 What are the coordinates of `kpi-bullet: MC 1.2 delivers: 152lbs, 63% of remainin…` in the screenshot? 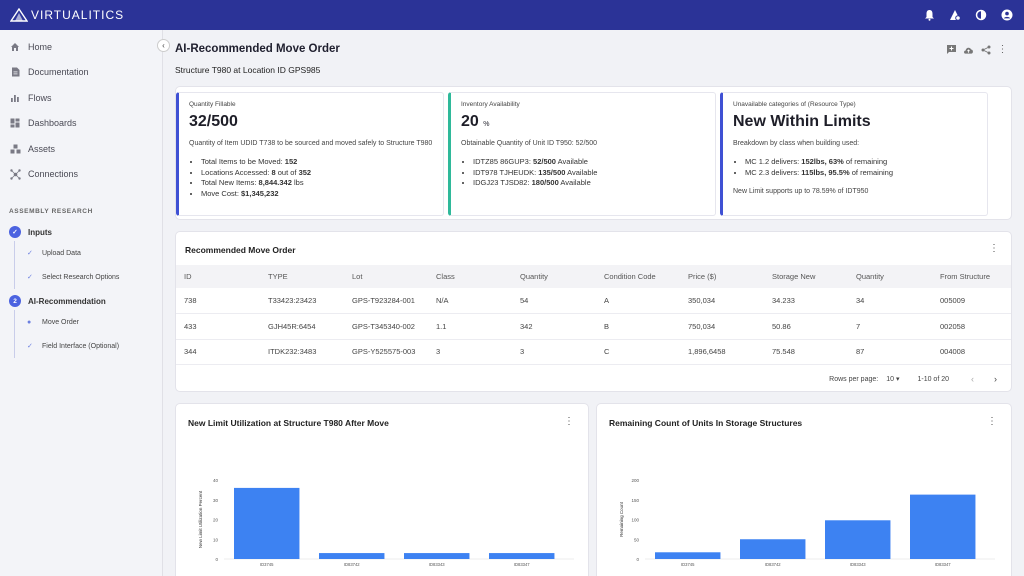 It's located at (861, 162).